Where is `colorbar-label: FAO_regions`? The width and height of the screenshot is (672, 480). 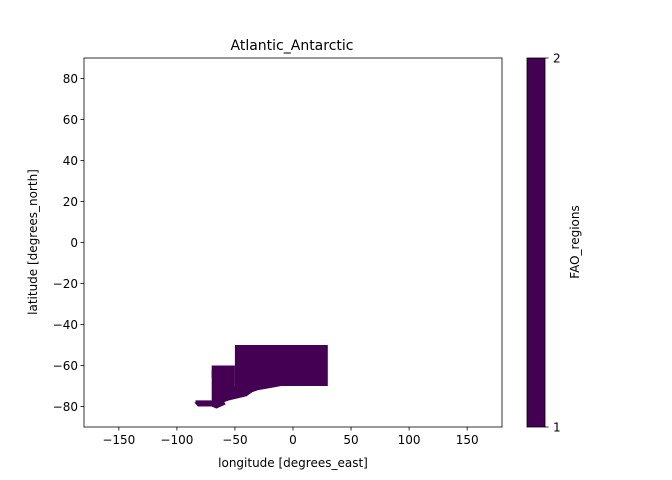
colorbar-label: FAO_regions is located at coordinates (575, 241).